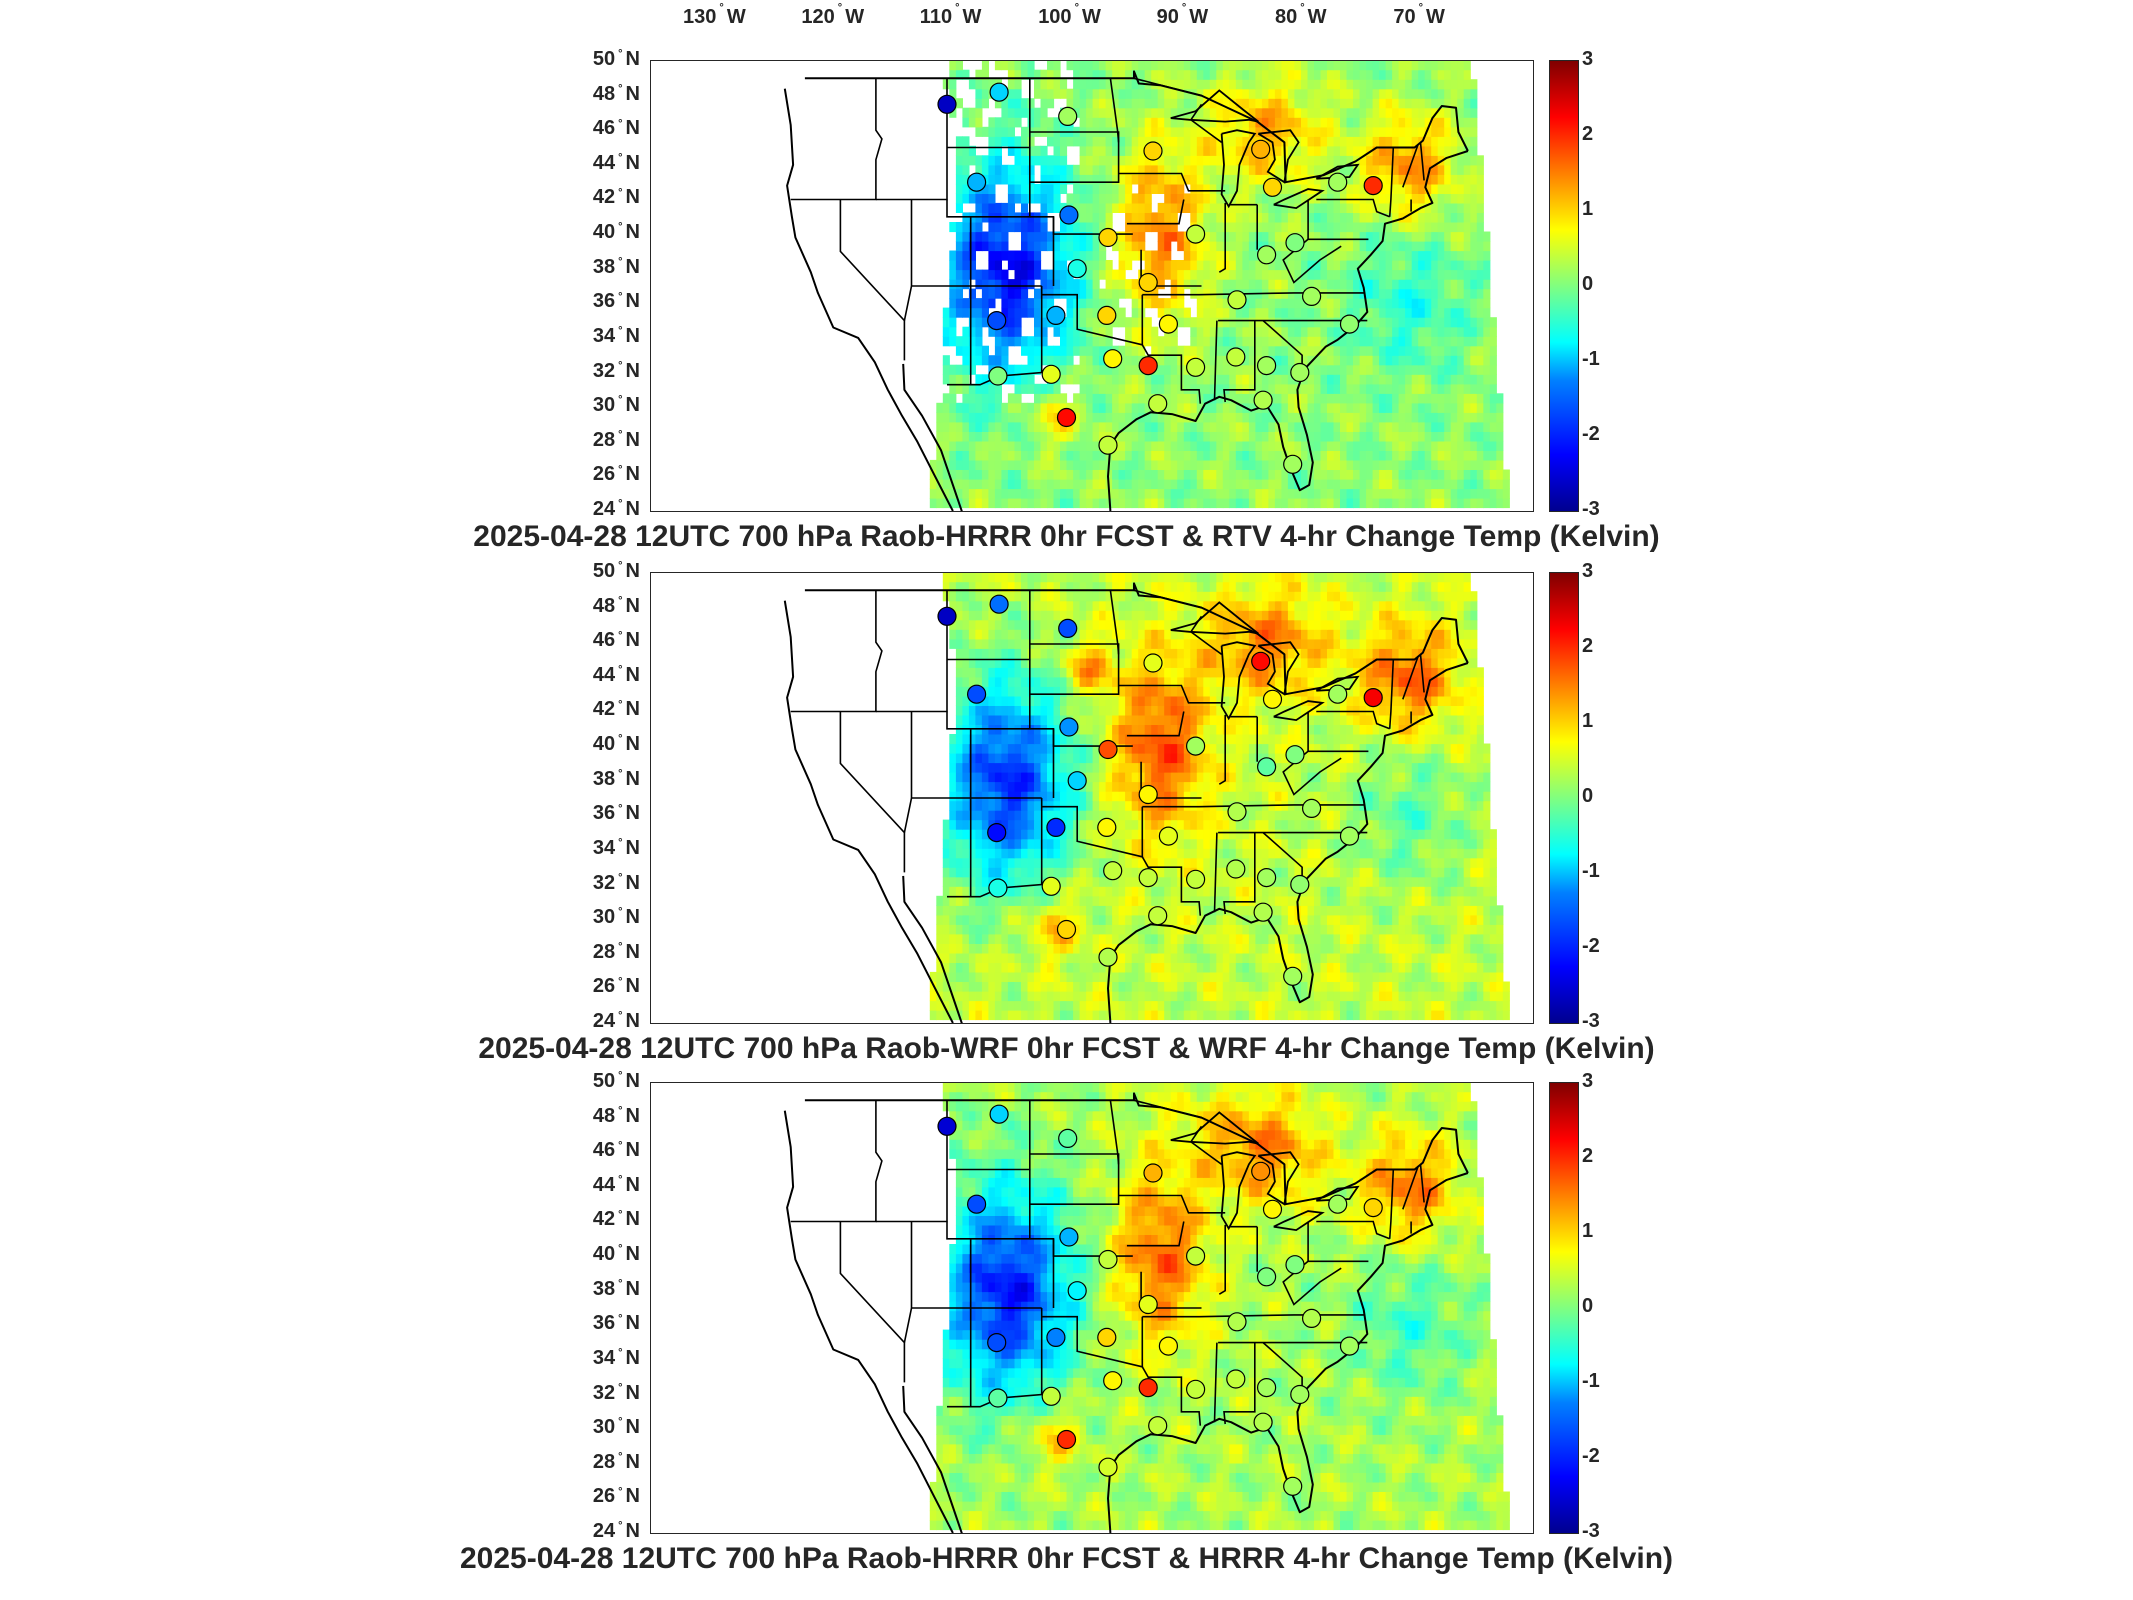  What do you see at coordinates (1300, 372) in the screenshot?
I see `raob-site-marker` at bounding box center [1300, 372].